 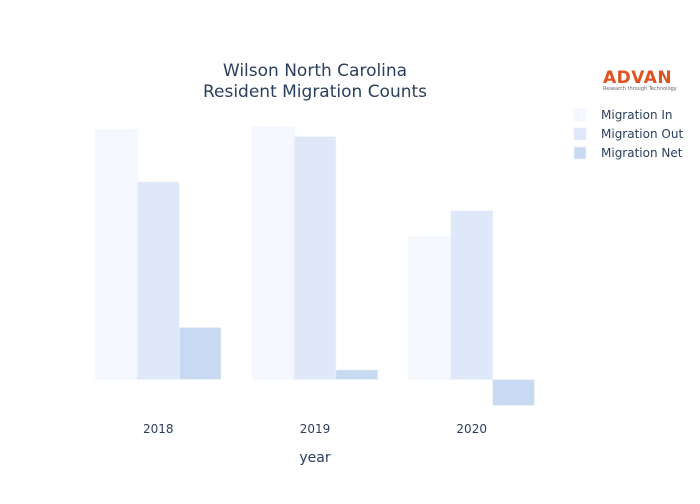 What do you see at coordinates (200, 353) in the screenshot?
I see `bar-migration-net-2018` at bounding box center [200, 353].